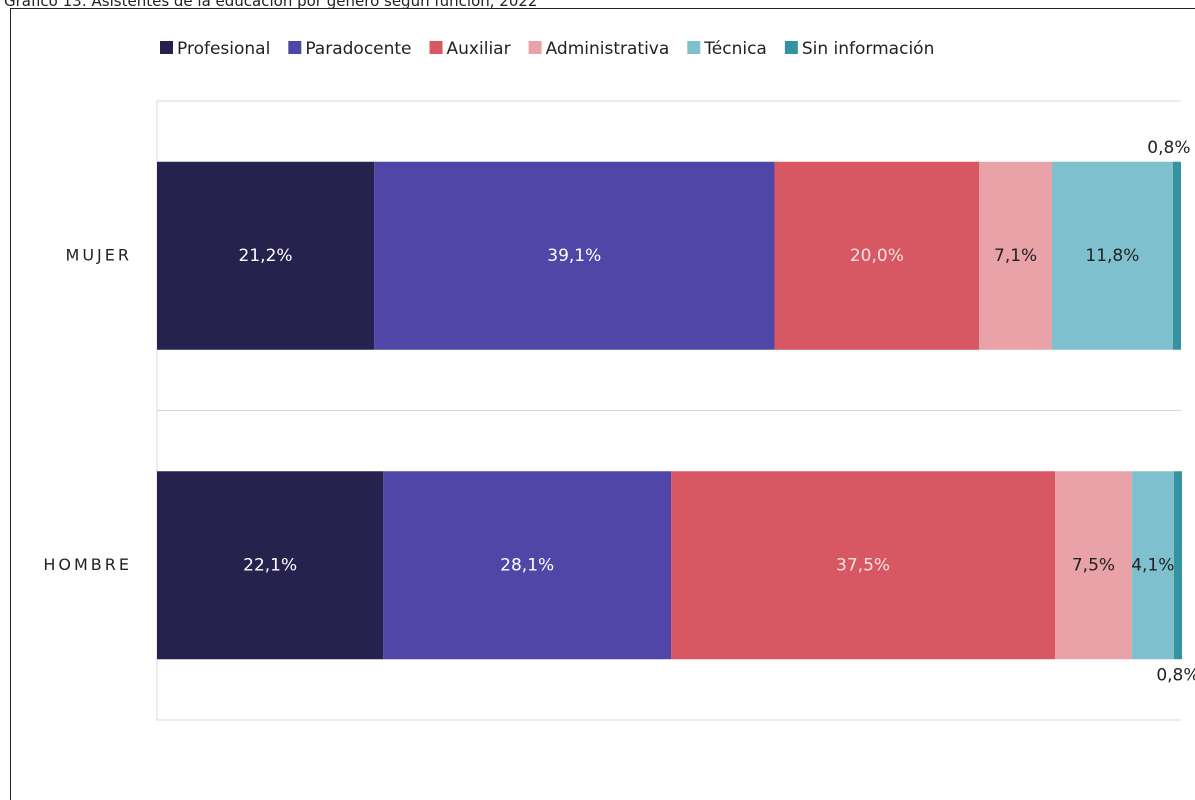 This screenshot has height=800, width=1195. I want to click on data-label: 22,1%, so click(270, 565).